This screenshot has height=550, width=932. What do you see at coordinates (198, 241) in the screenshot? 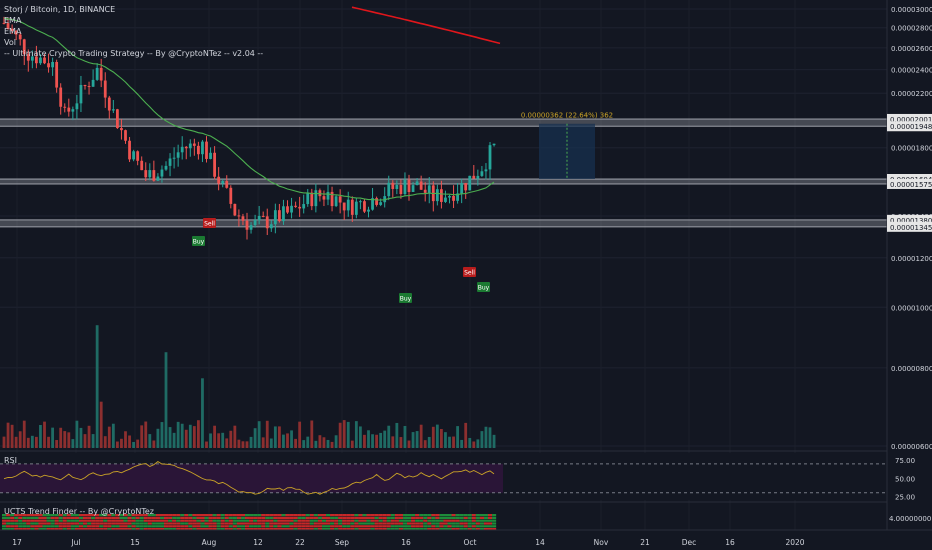
I see `signal-buy` at bounding box center [198, 241].